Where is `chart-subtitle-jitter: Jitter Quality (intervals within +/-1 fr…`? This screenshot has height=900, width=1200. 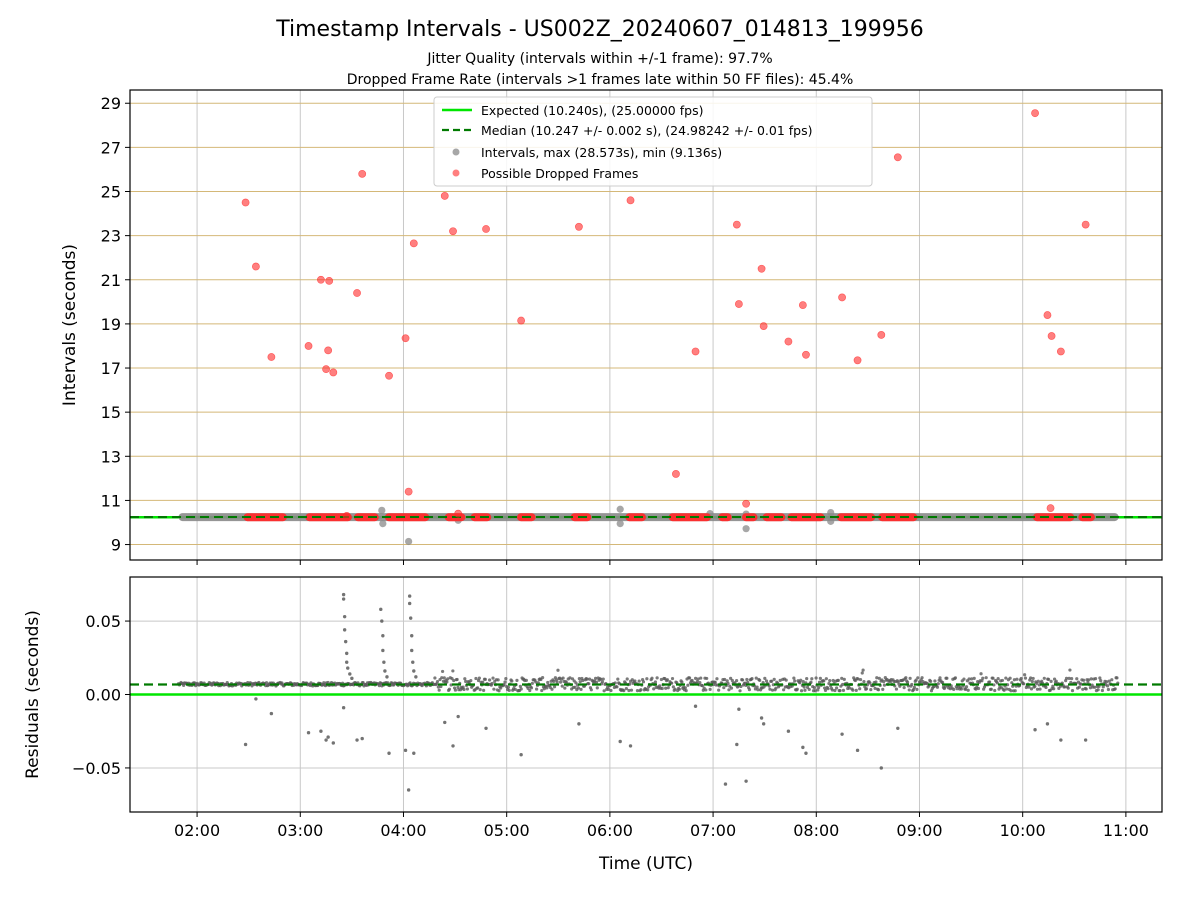 chart-subtitle-jitter: Jitter Quality (intervals within +/-1 fr… is located at coordinates (599, 59).